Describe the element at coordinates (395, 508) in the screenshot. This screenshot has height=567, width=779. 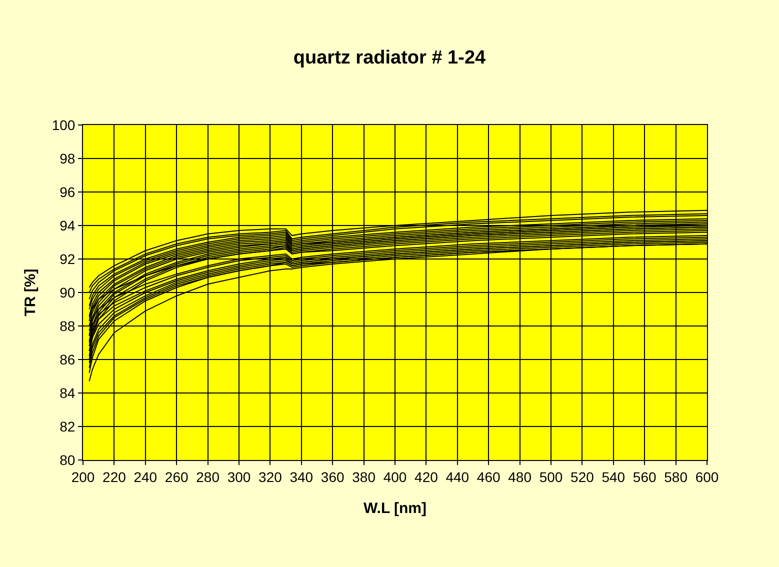
I see `x-axis-title: W.L [nm]` at that location.